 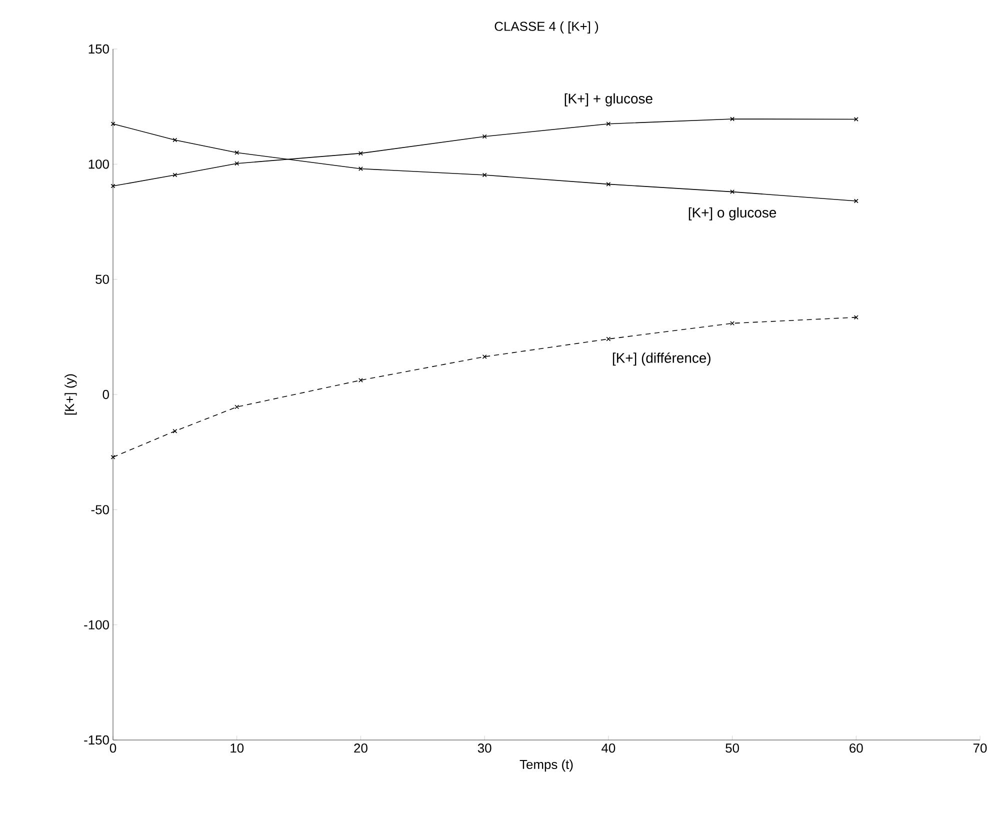 What do you see at coordinates (661, 359) in the screenshot?
I see `series-label: [K+] (différence)` at bounding box center [661, 359].